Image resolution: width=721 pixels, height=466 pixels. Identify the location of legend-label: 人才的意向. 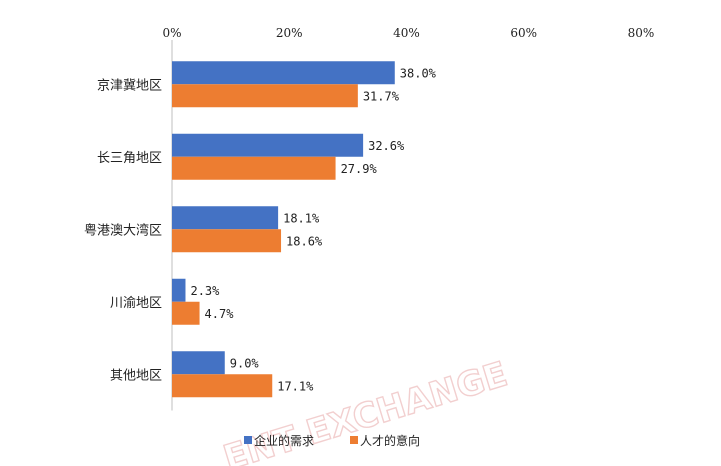
(390, 440).